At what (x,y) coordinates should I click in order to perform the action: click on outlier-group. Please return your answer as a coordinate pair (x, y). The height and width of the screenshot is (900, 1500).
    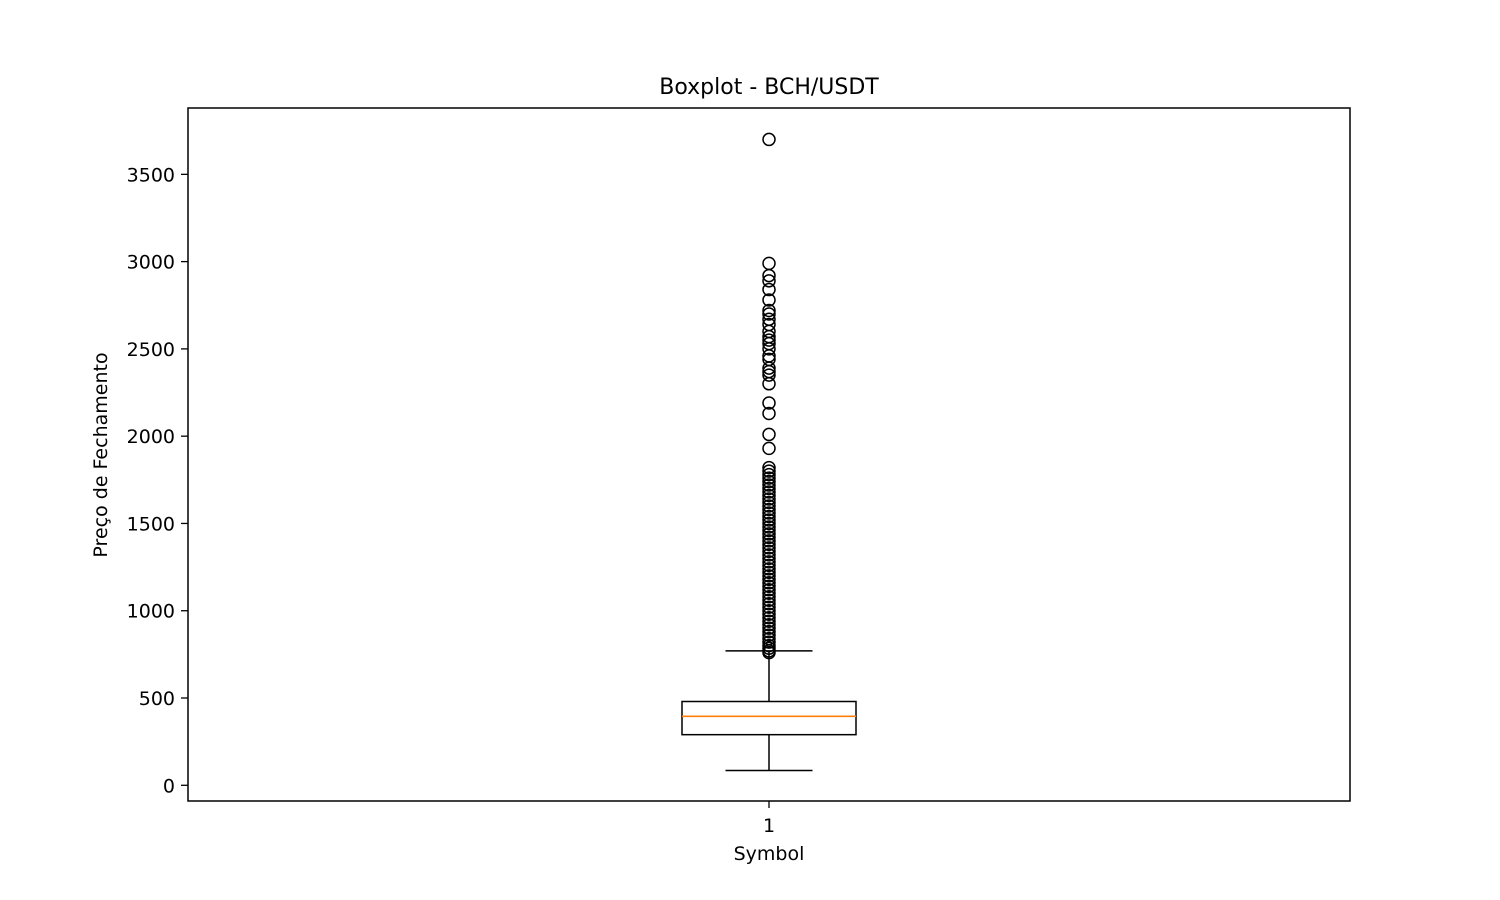
    Looking at the image, I should click on (769, 396).